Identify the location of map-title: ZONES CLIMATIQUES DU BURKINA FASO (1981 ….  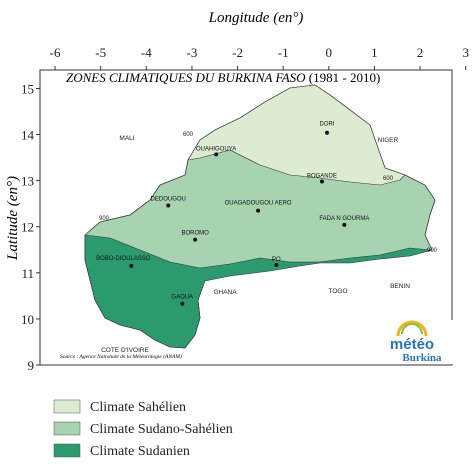
(223, 77).